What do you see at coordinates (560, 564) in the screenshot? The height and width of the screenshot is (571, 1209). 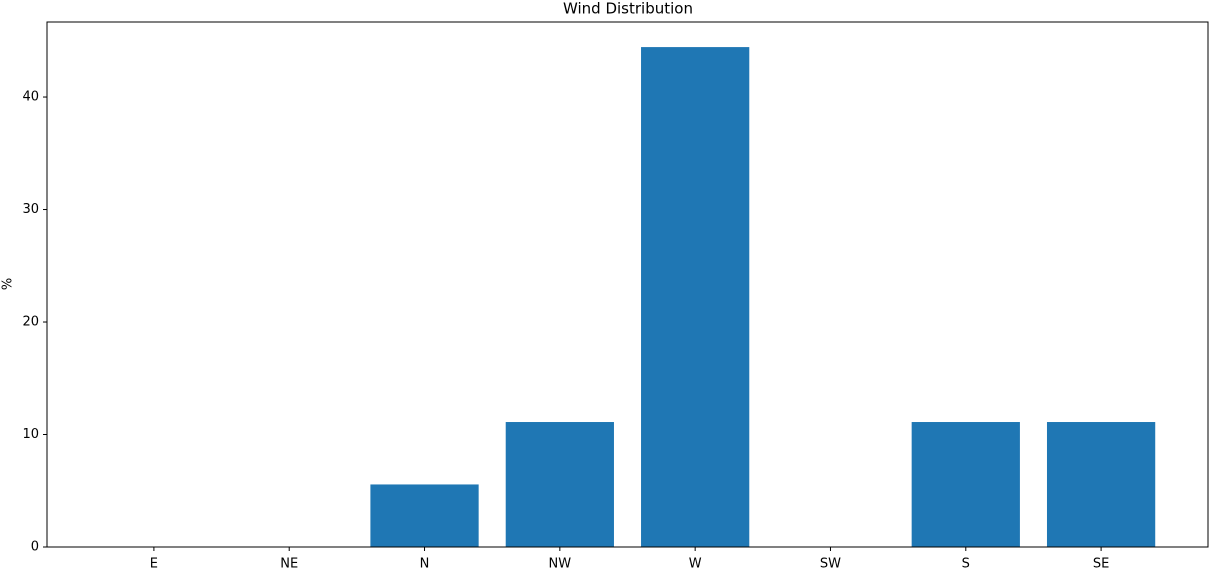 I see `x-tick-label: NW` at bounding box center [560, 564].